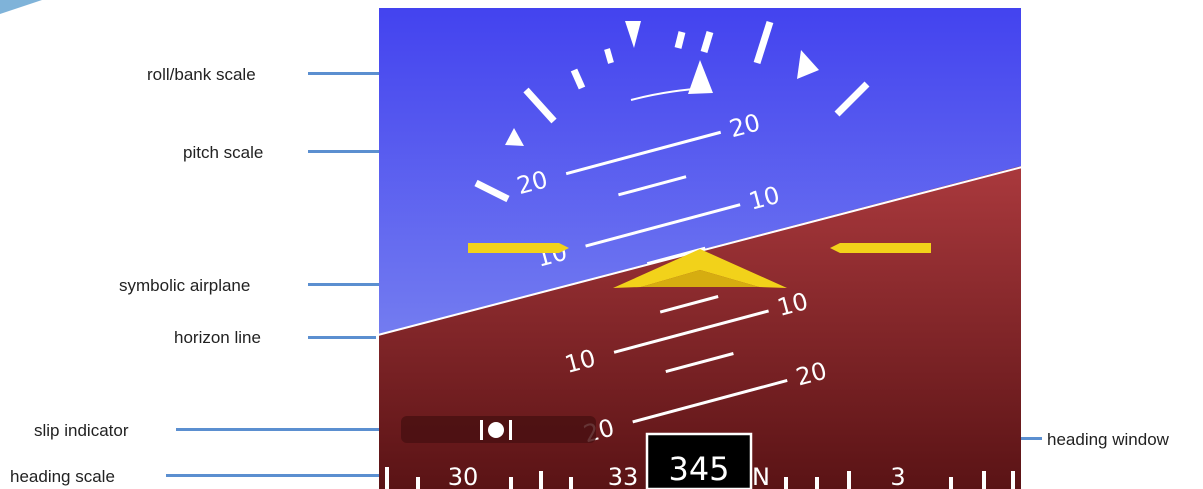  I want to click on heading-window: 345, so click(699, 460).